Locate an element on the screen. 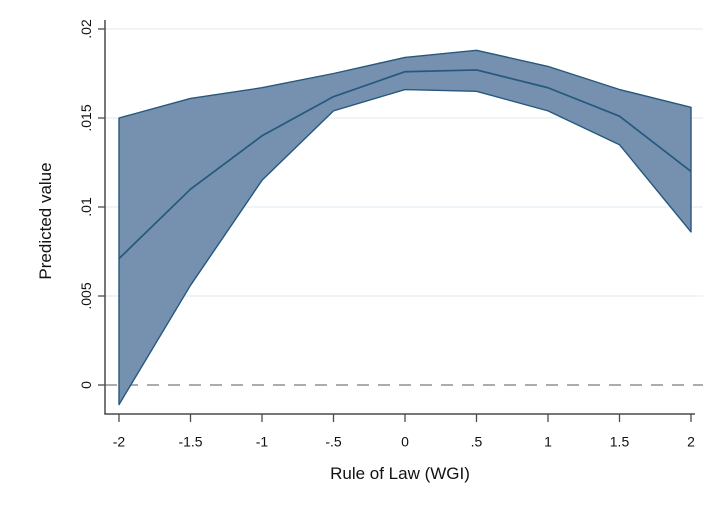 This screenshot has height=524, width=720. x-tick-label: .5 is located at coordinates (477, 441).